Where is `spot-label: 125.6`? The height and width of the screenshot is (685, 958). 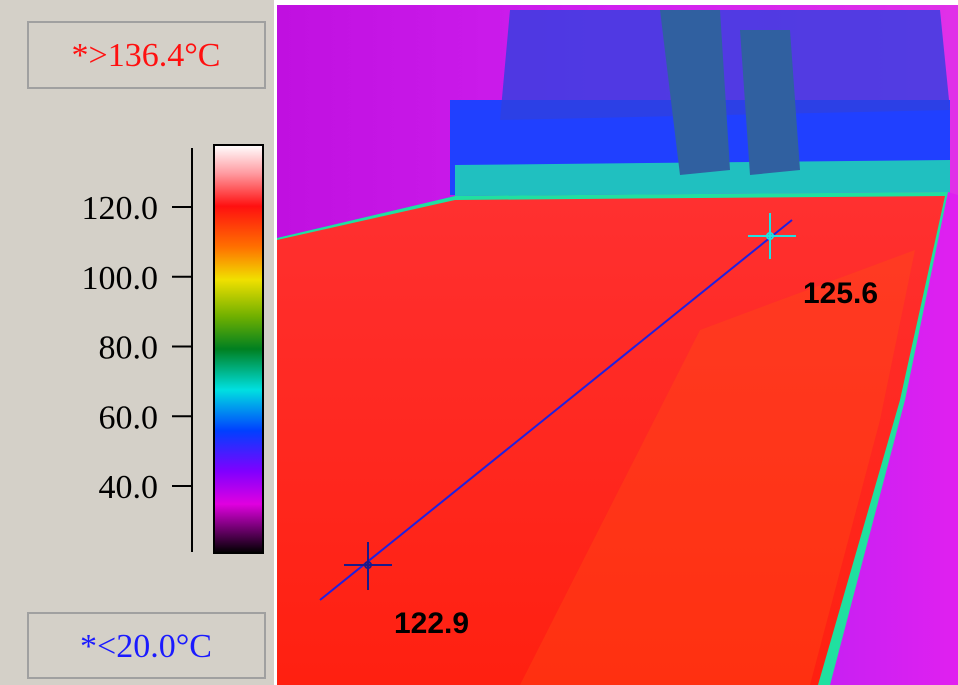 spot-label: 125.6 is located at coordinates (840, 293).